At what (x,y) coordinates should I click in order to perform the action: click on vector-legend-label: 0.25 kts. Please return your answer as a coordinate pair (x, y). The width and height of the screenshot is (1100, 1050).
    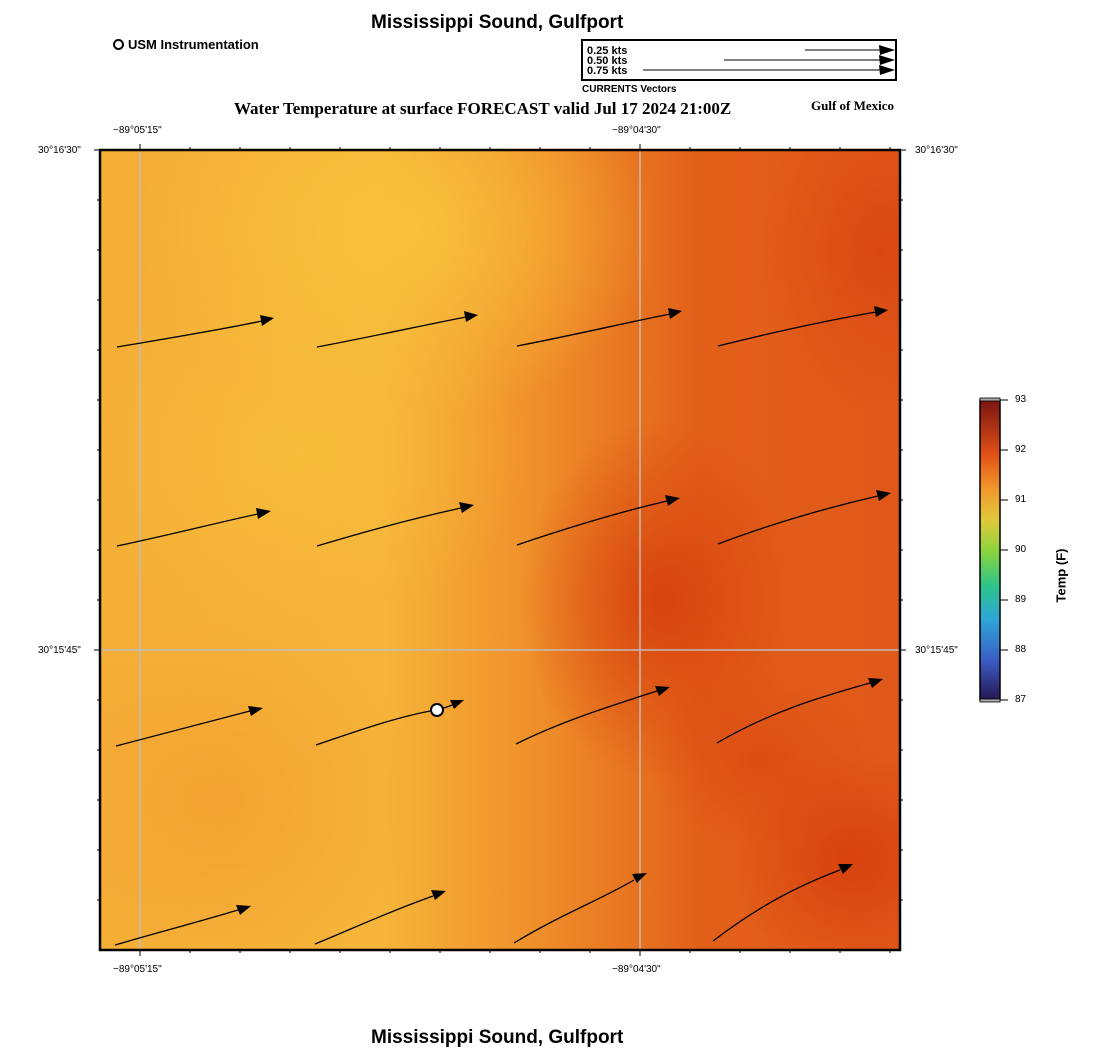
    Looking at the image, I should click on (607, 51).